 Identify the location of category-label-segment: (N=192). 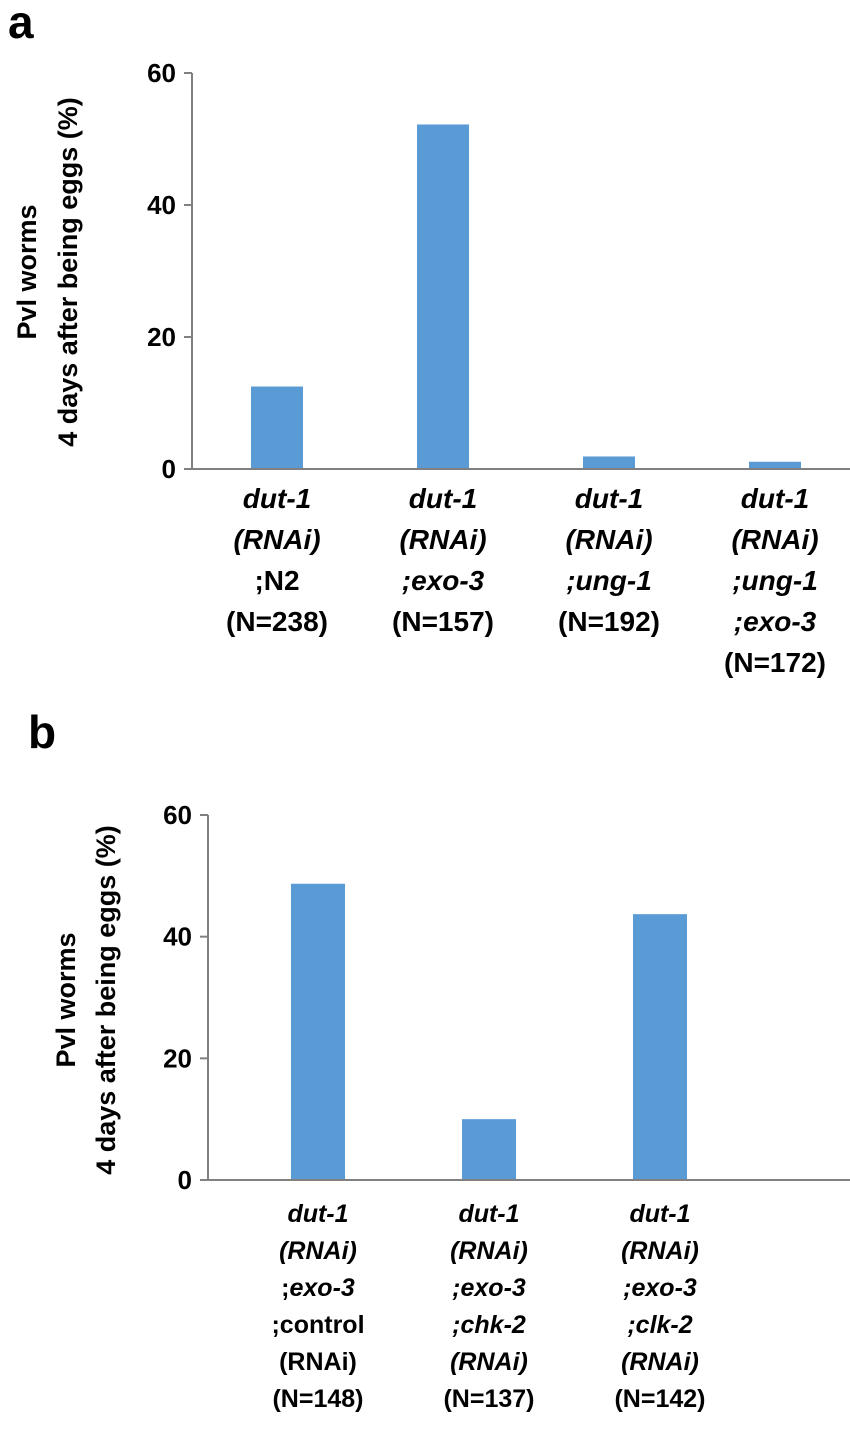
(609, 621).